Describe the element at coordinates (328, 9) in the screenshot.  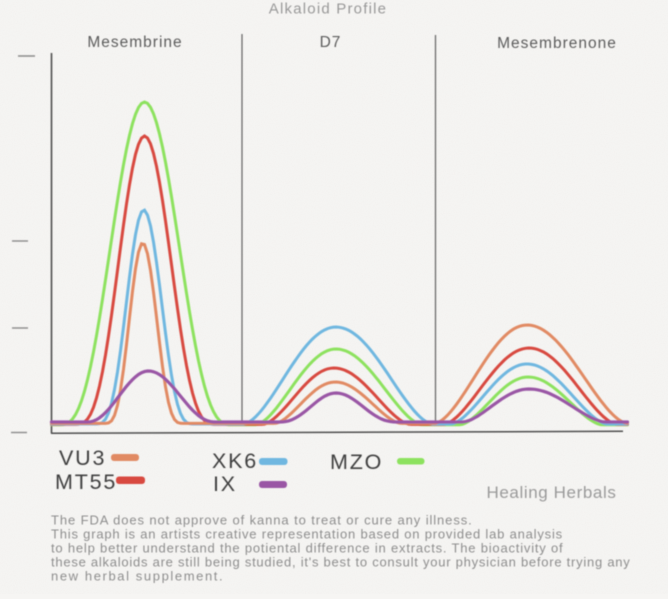
I see `svg-text: Alkaloid Profile` at that location.